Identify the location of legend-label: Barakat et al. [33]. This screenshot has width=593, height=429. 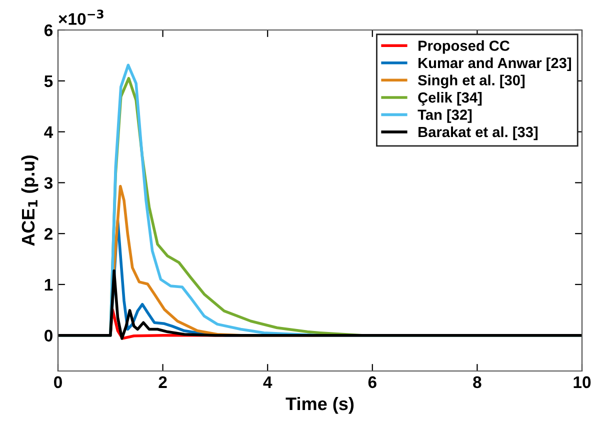
(478, 133).